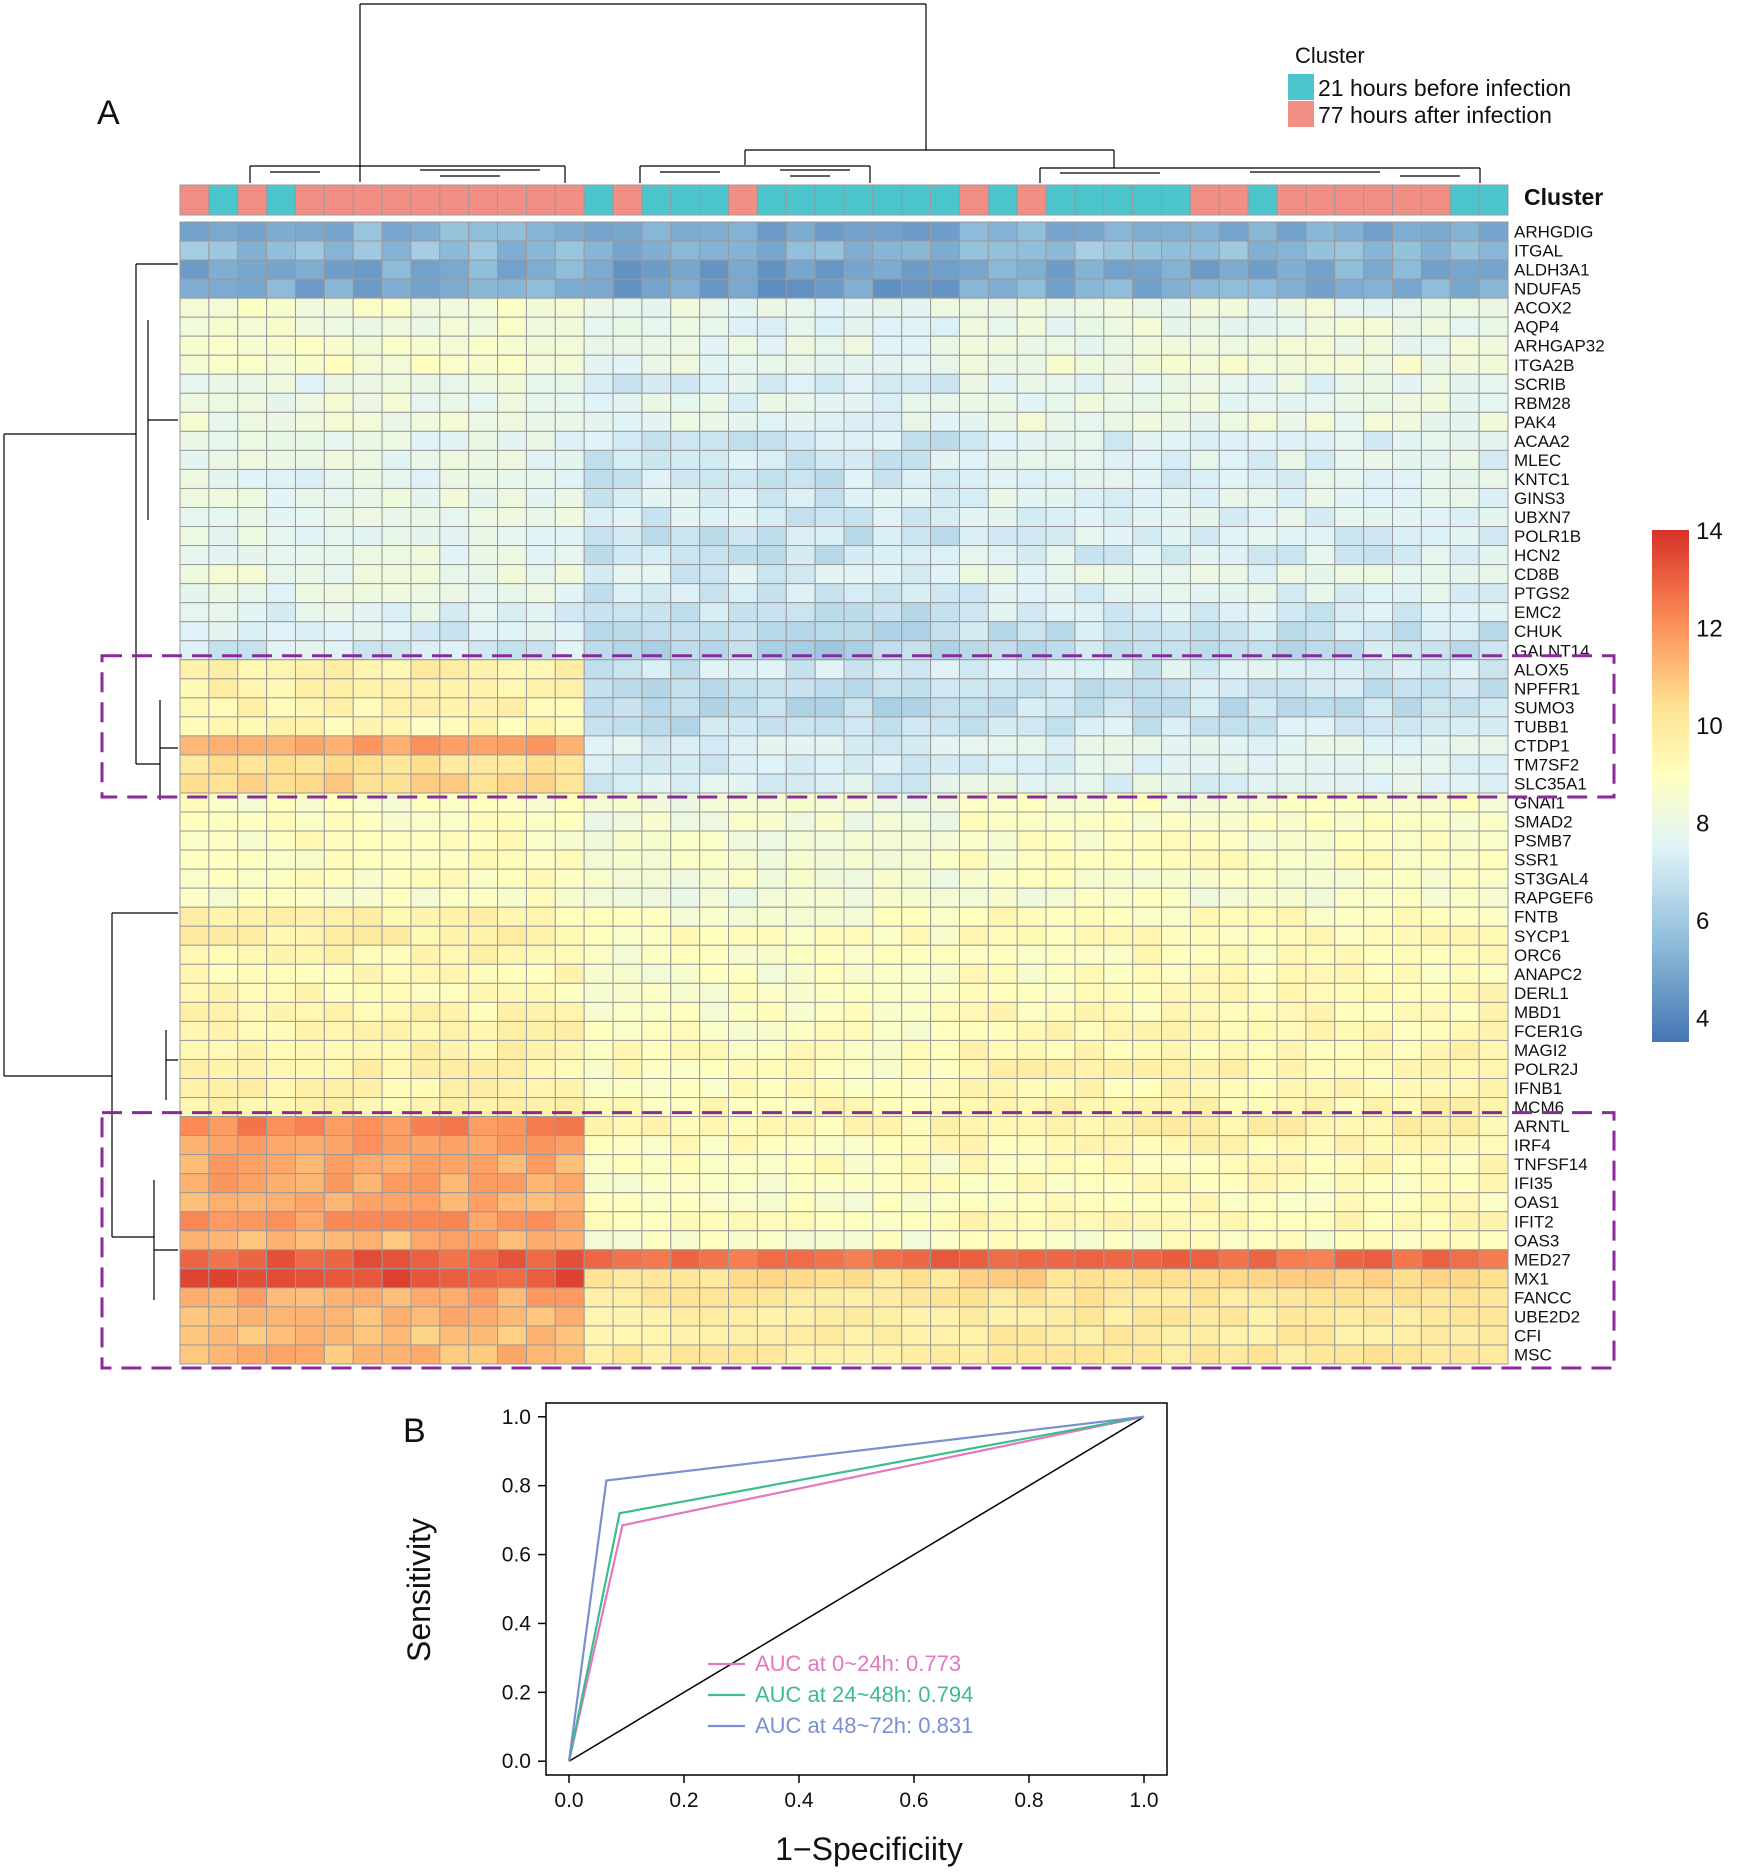 The width and height of the screenshot is (1740, 1875). I want to click on colorbar-tick-label: 4, so click(1702, 1019).